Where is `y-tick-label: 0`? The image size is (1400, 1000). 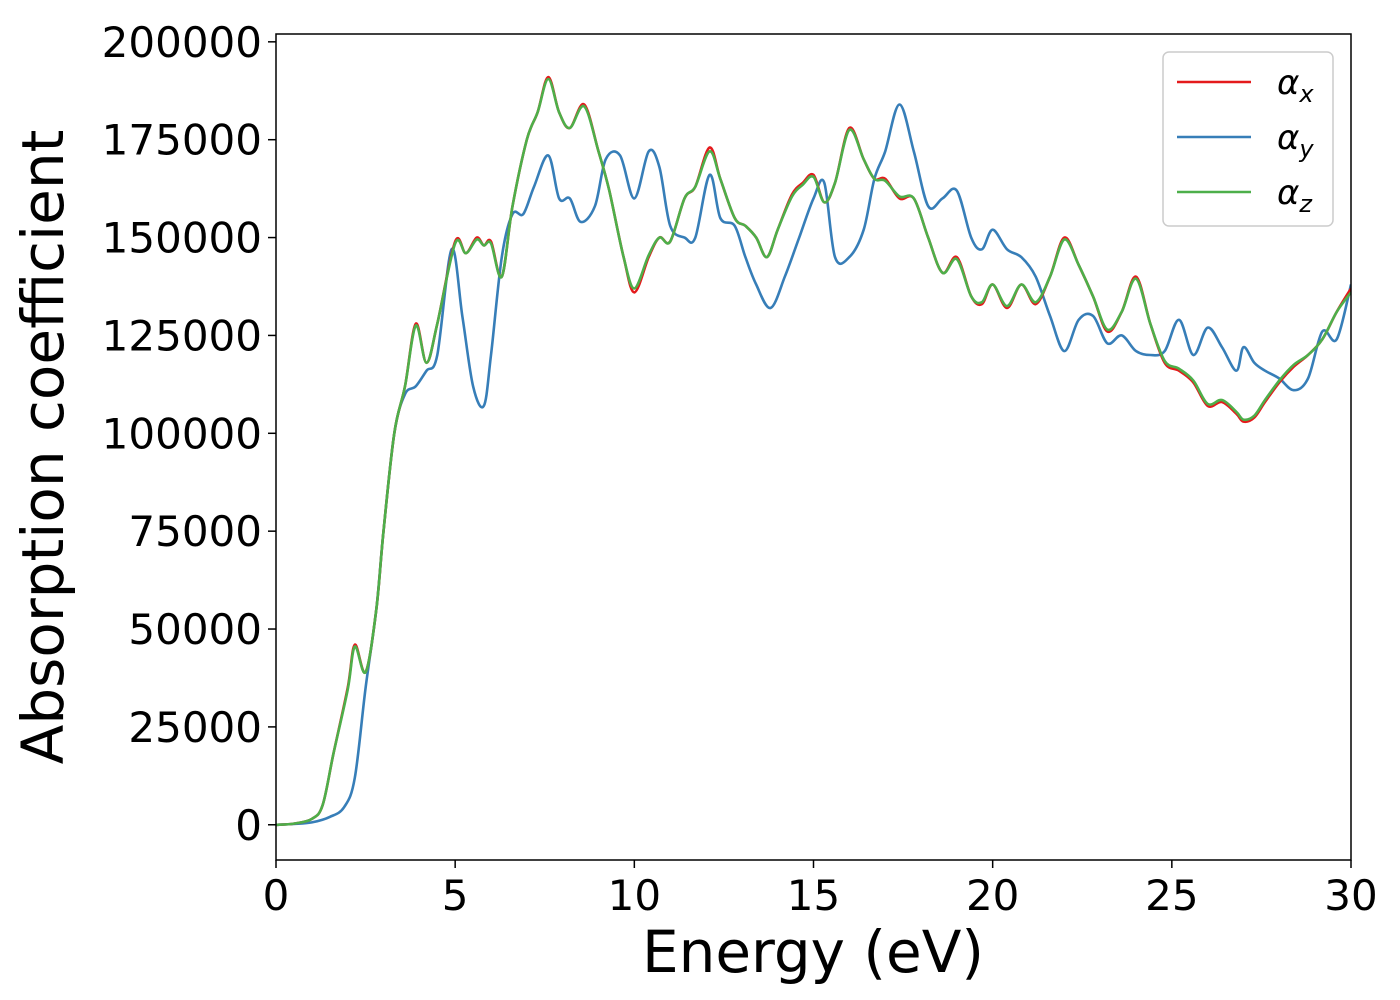
y-tick-label: 0 is located at coordinates (248, 825).